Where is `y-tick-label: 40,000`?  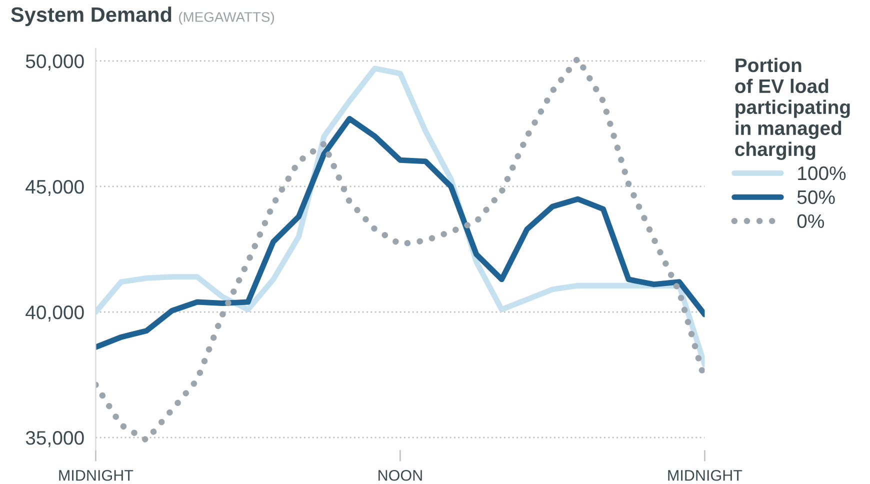
y-tick-label: 40,000 is located at coordinates (55, 313).